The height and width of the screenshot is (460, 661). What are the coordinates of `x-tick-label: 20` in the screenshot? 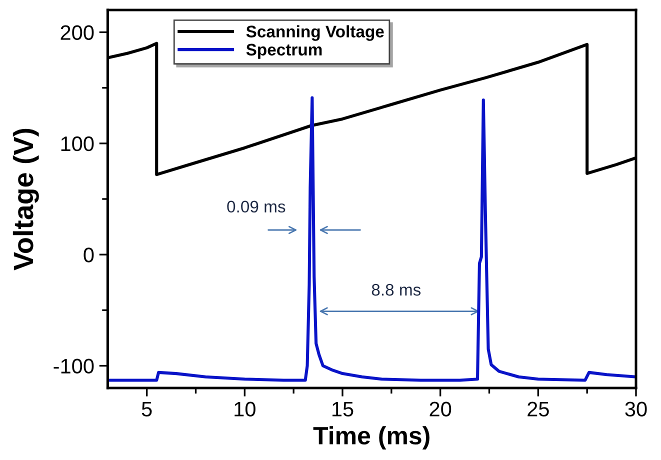 It's located at (441, 409).